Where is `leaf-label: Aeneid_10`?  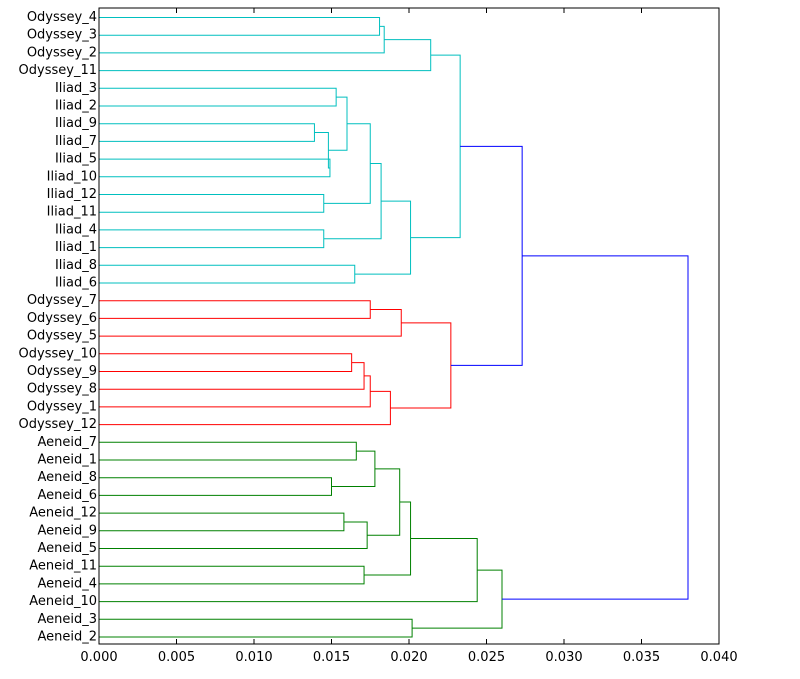 leaf-label: Aeneid_10 is located at coordinates (63, 601).